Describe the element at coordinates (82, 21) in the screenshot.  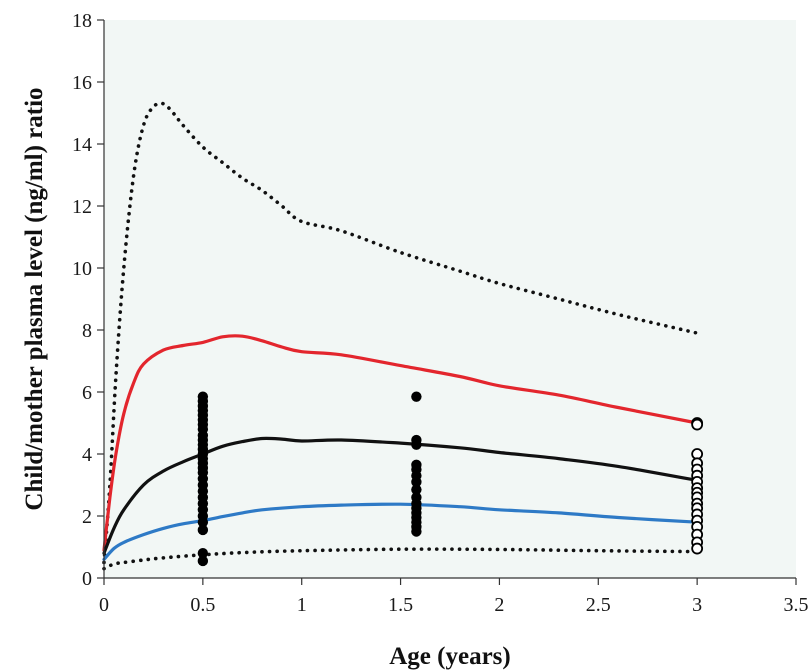
I see `y-tick-label: 18` at that location.